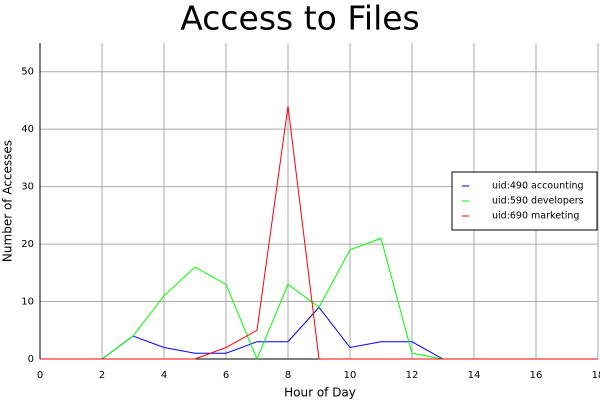 This screenshot has height=400, width=600. Describe the element at coordinates (40, 375) in the screenshot. I see `x-tick-label: 0` at that location.